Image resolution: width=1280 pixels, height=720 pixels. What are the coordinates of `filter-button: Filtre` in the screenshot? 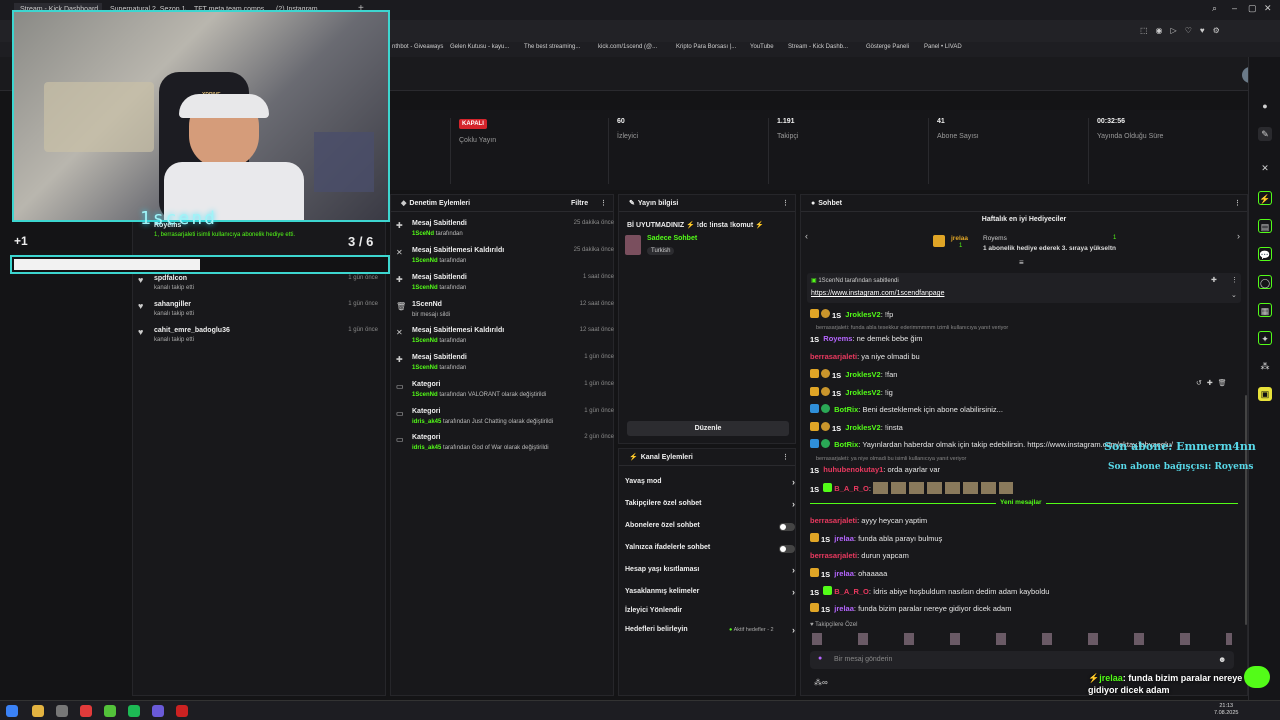 It's located at (580, 203).